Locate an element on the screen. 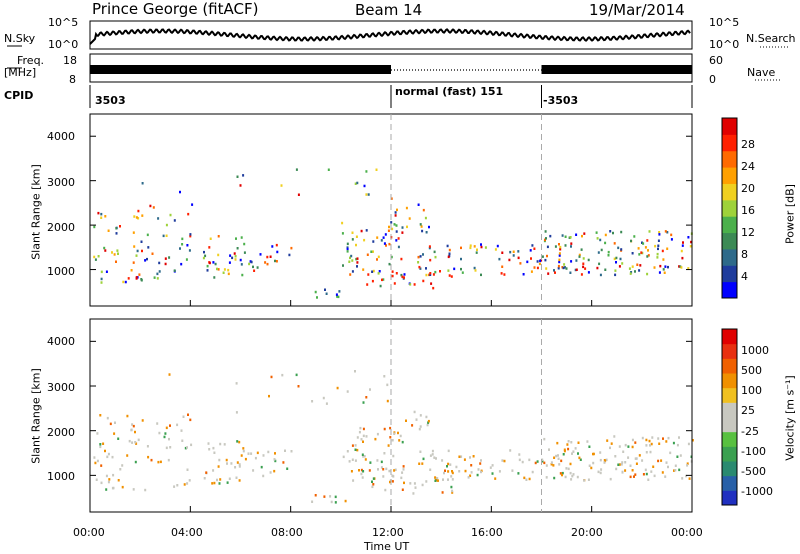  noise-sky-line is located at coordinates (390, 36).